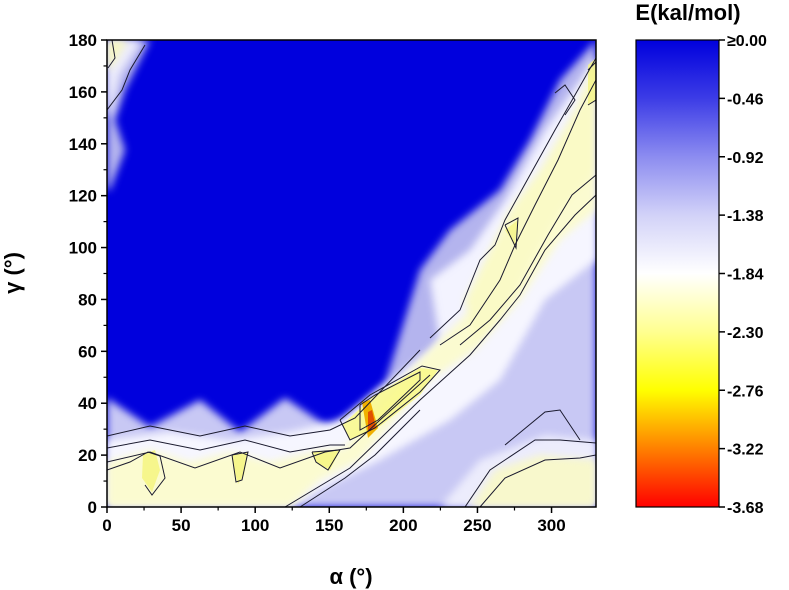 The width and height of the screenshot is (789, 590). What do you see at coordinates (87, 403) in the screenshot?
I see `y-tick-label: 40` at bounding box center [87, 403].